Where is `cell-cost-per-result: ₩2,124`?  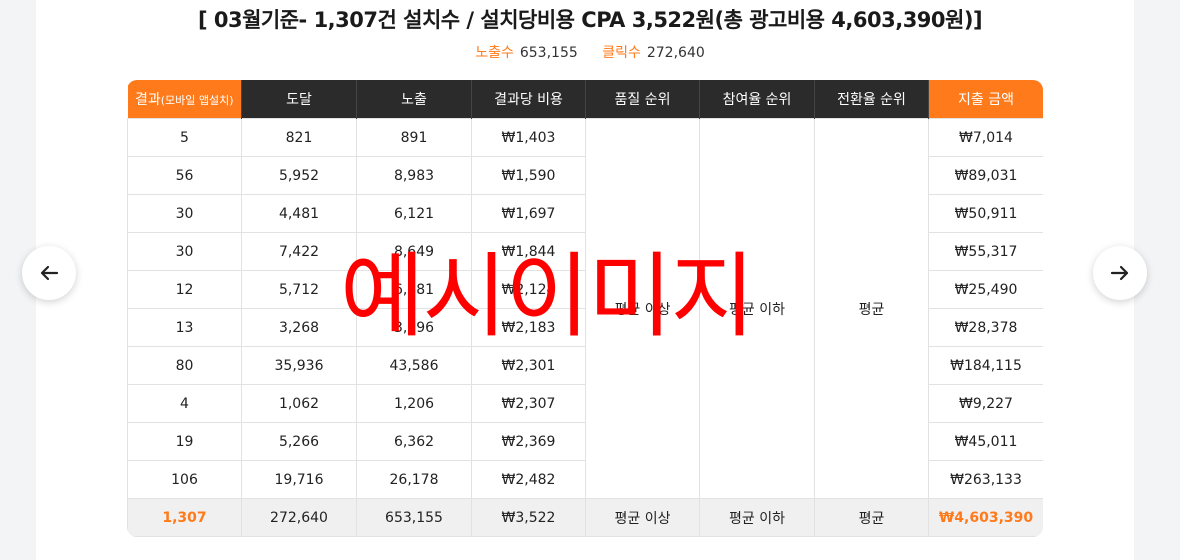 cell-cost-per-result: ₩2,124 is located at coordinates (528, 289).